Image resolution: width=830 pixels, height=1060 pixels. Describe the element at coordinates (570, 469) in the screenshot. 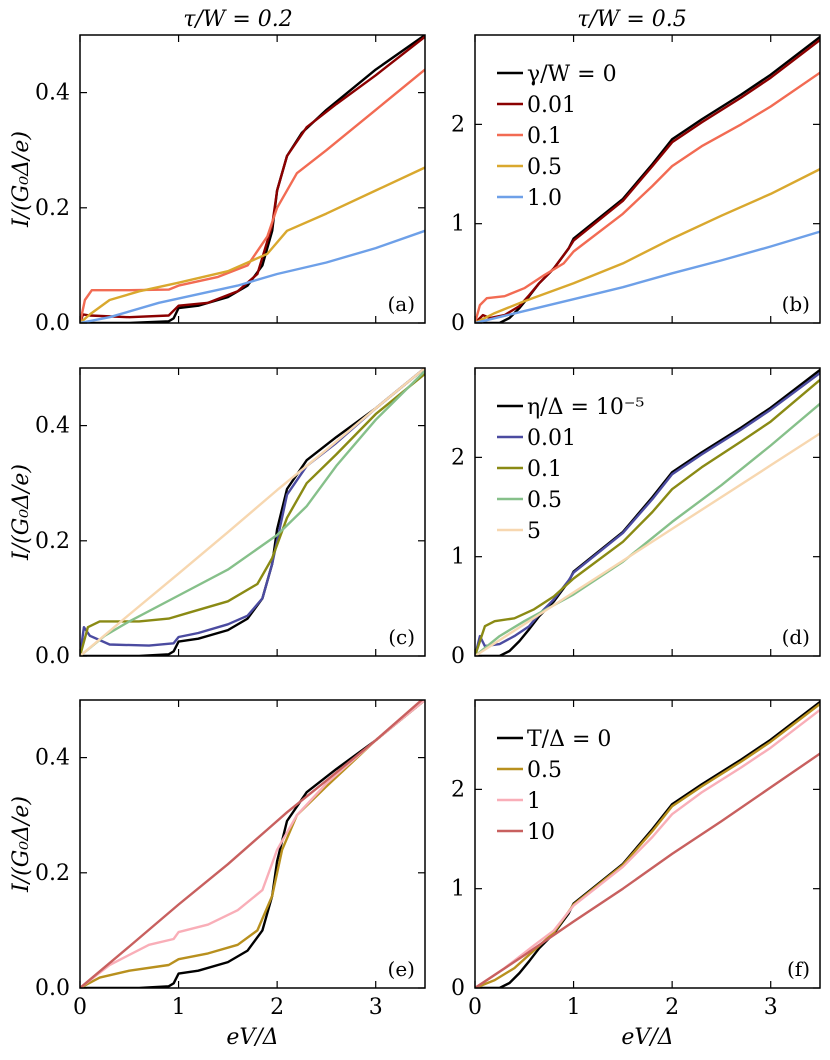

I see `legend: η/Δ = 10⁻⁵ 0.01 0.1 0.5 5` at that location.